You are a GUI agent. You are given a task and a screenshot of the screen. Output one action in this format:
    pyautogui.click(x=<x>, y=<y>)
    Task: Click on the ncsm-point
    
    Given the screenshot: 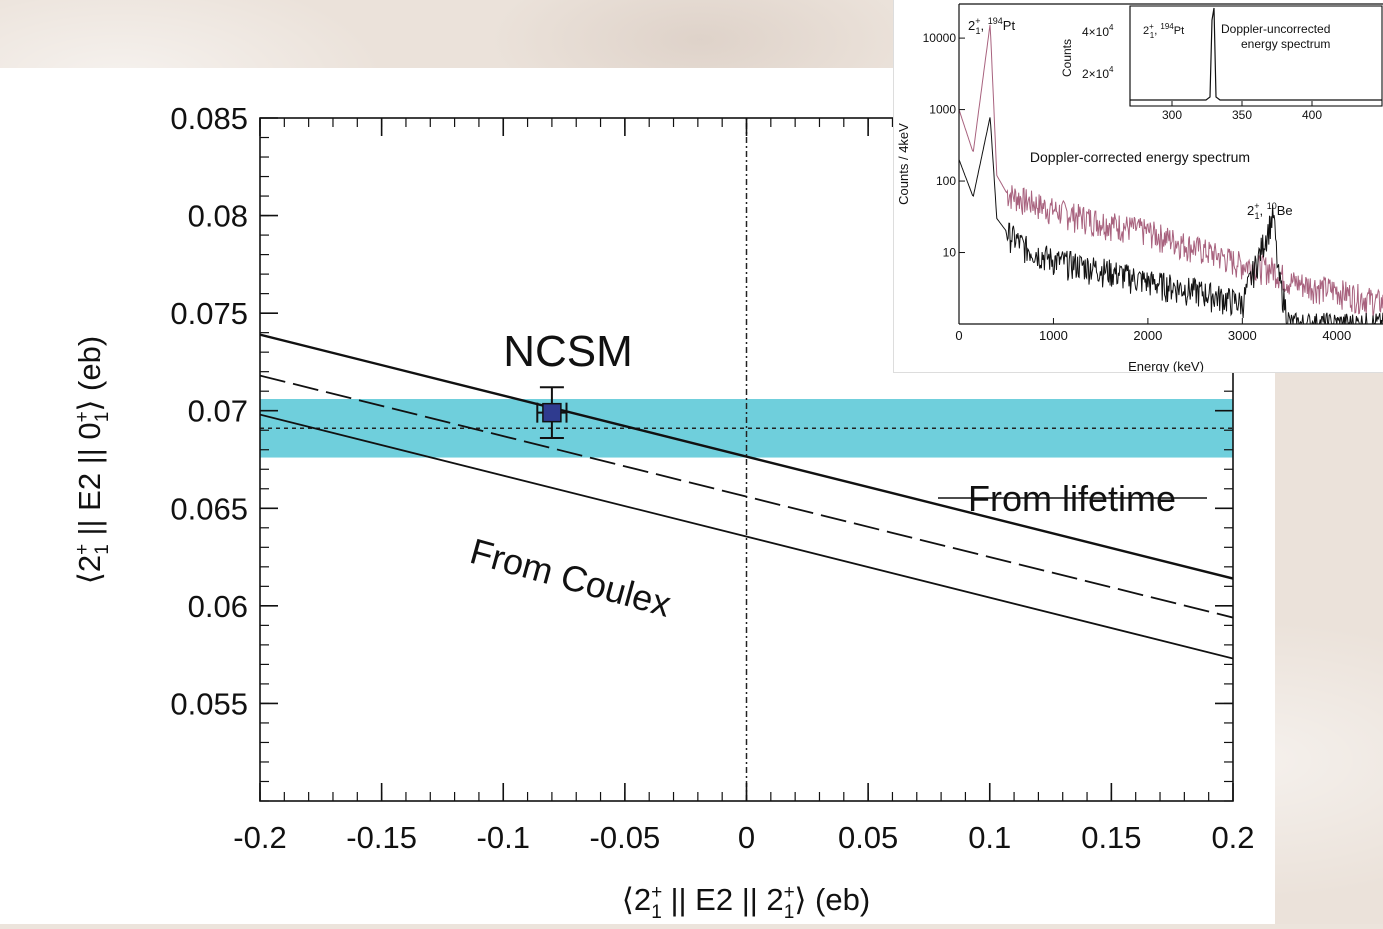 What is the action you would take?
    pyautogui.click(x=552, y=413)
    